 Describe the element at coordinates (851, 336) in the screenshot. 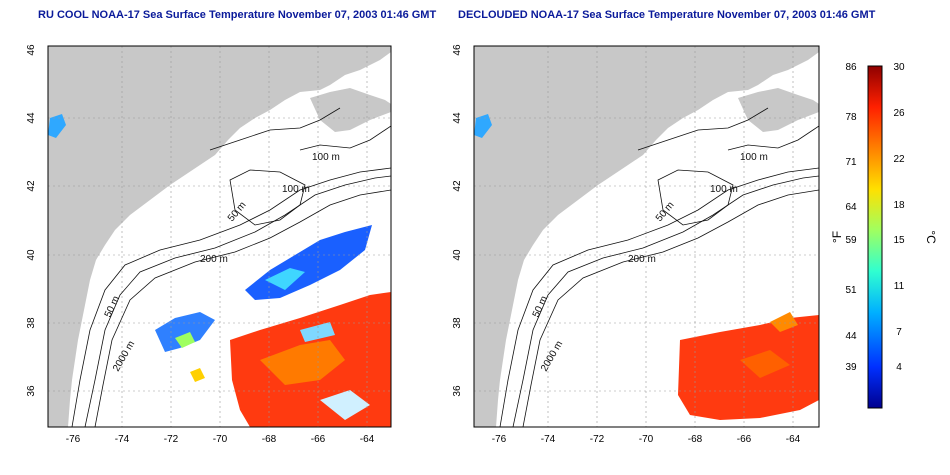

I see `fahrenheit-tick: 44` at that location.